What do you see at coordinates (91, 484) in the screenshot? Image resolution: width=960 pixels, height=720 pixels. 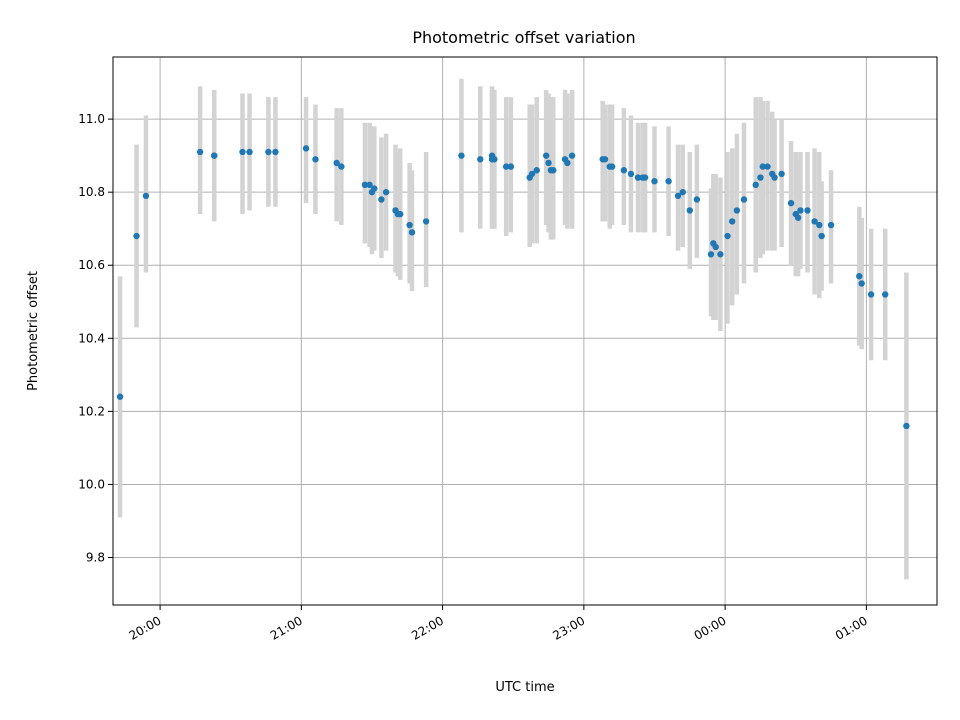 I see `y-tick-label: 10.0` at bounding box center [91, 484].